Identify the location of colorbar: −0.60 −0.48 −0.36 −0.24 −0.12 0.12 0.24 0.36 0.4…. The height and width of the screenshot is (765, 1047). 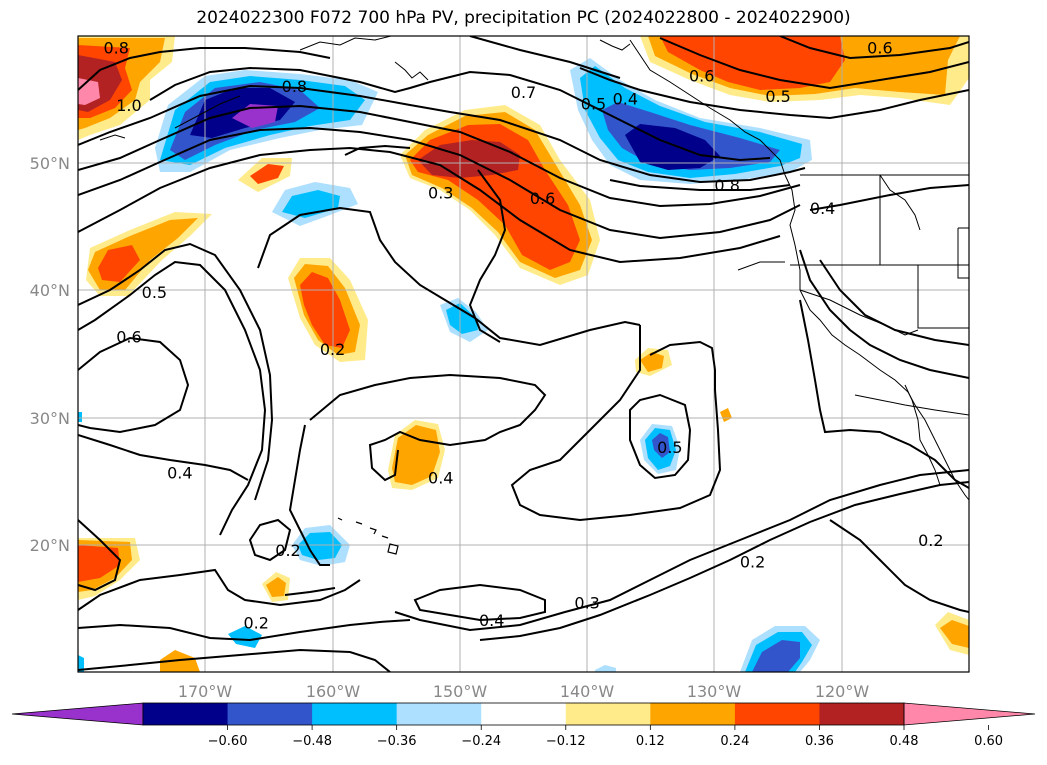
(523, 725).